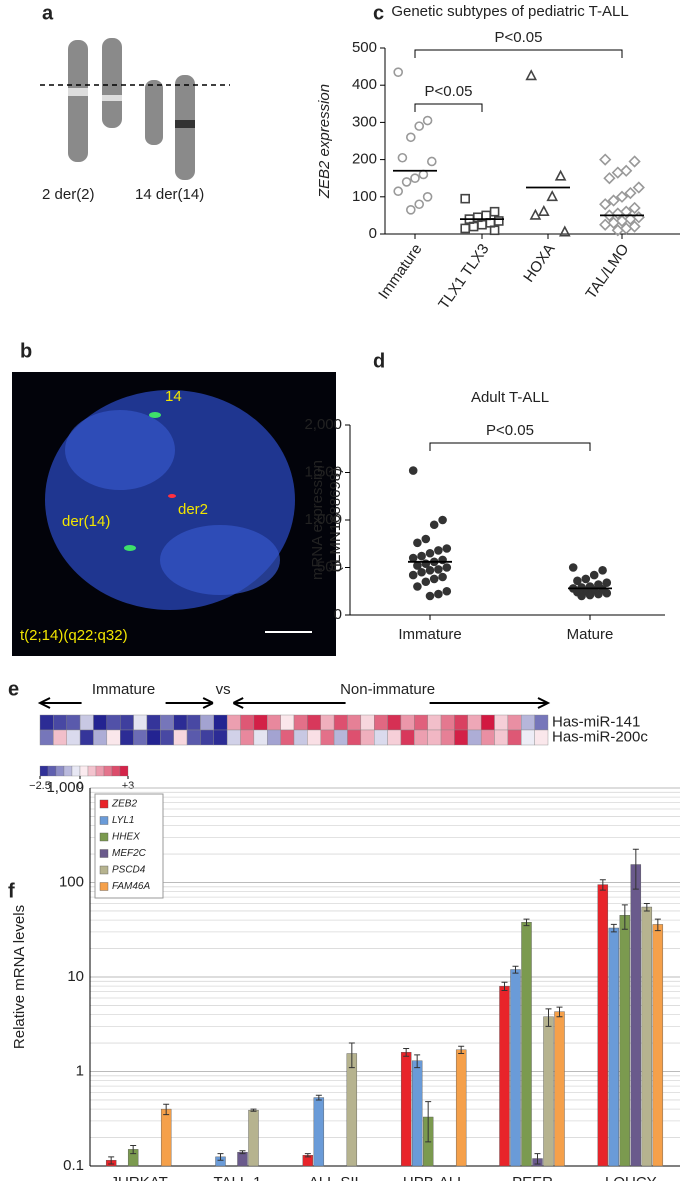  Describe the element at coordinates (129, 846) in the screenshot. I see `legend-box` at that location.